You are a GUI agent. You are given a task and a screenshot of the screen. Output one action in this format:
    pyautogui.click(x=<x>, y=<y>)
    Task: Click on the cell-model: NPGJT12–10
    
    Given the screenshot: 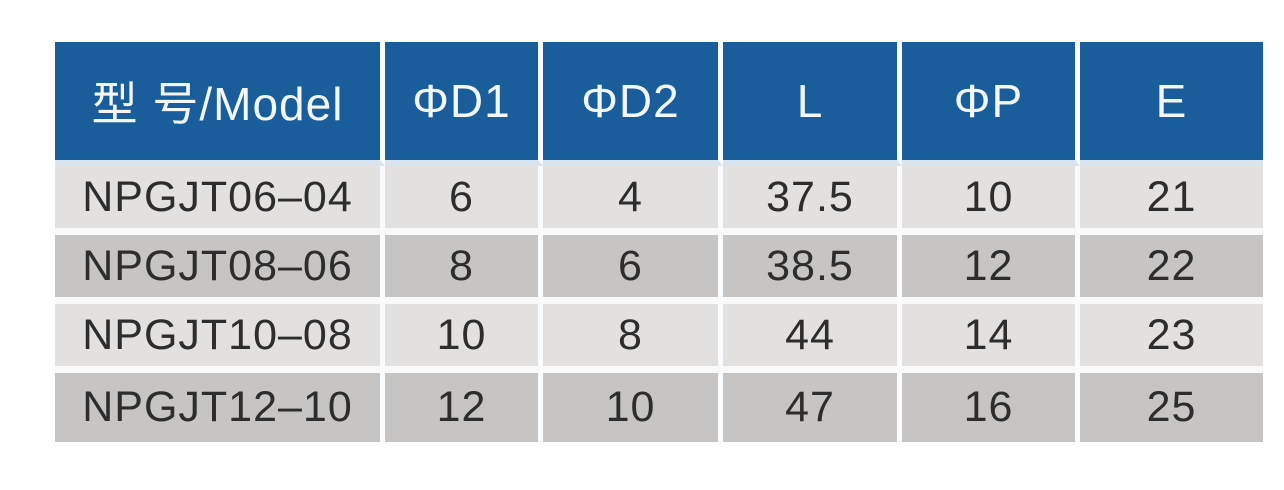 What is the action you would take?
    pyautogui.click(x=220, y=407)
    